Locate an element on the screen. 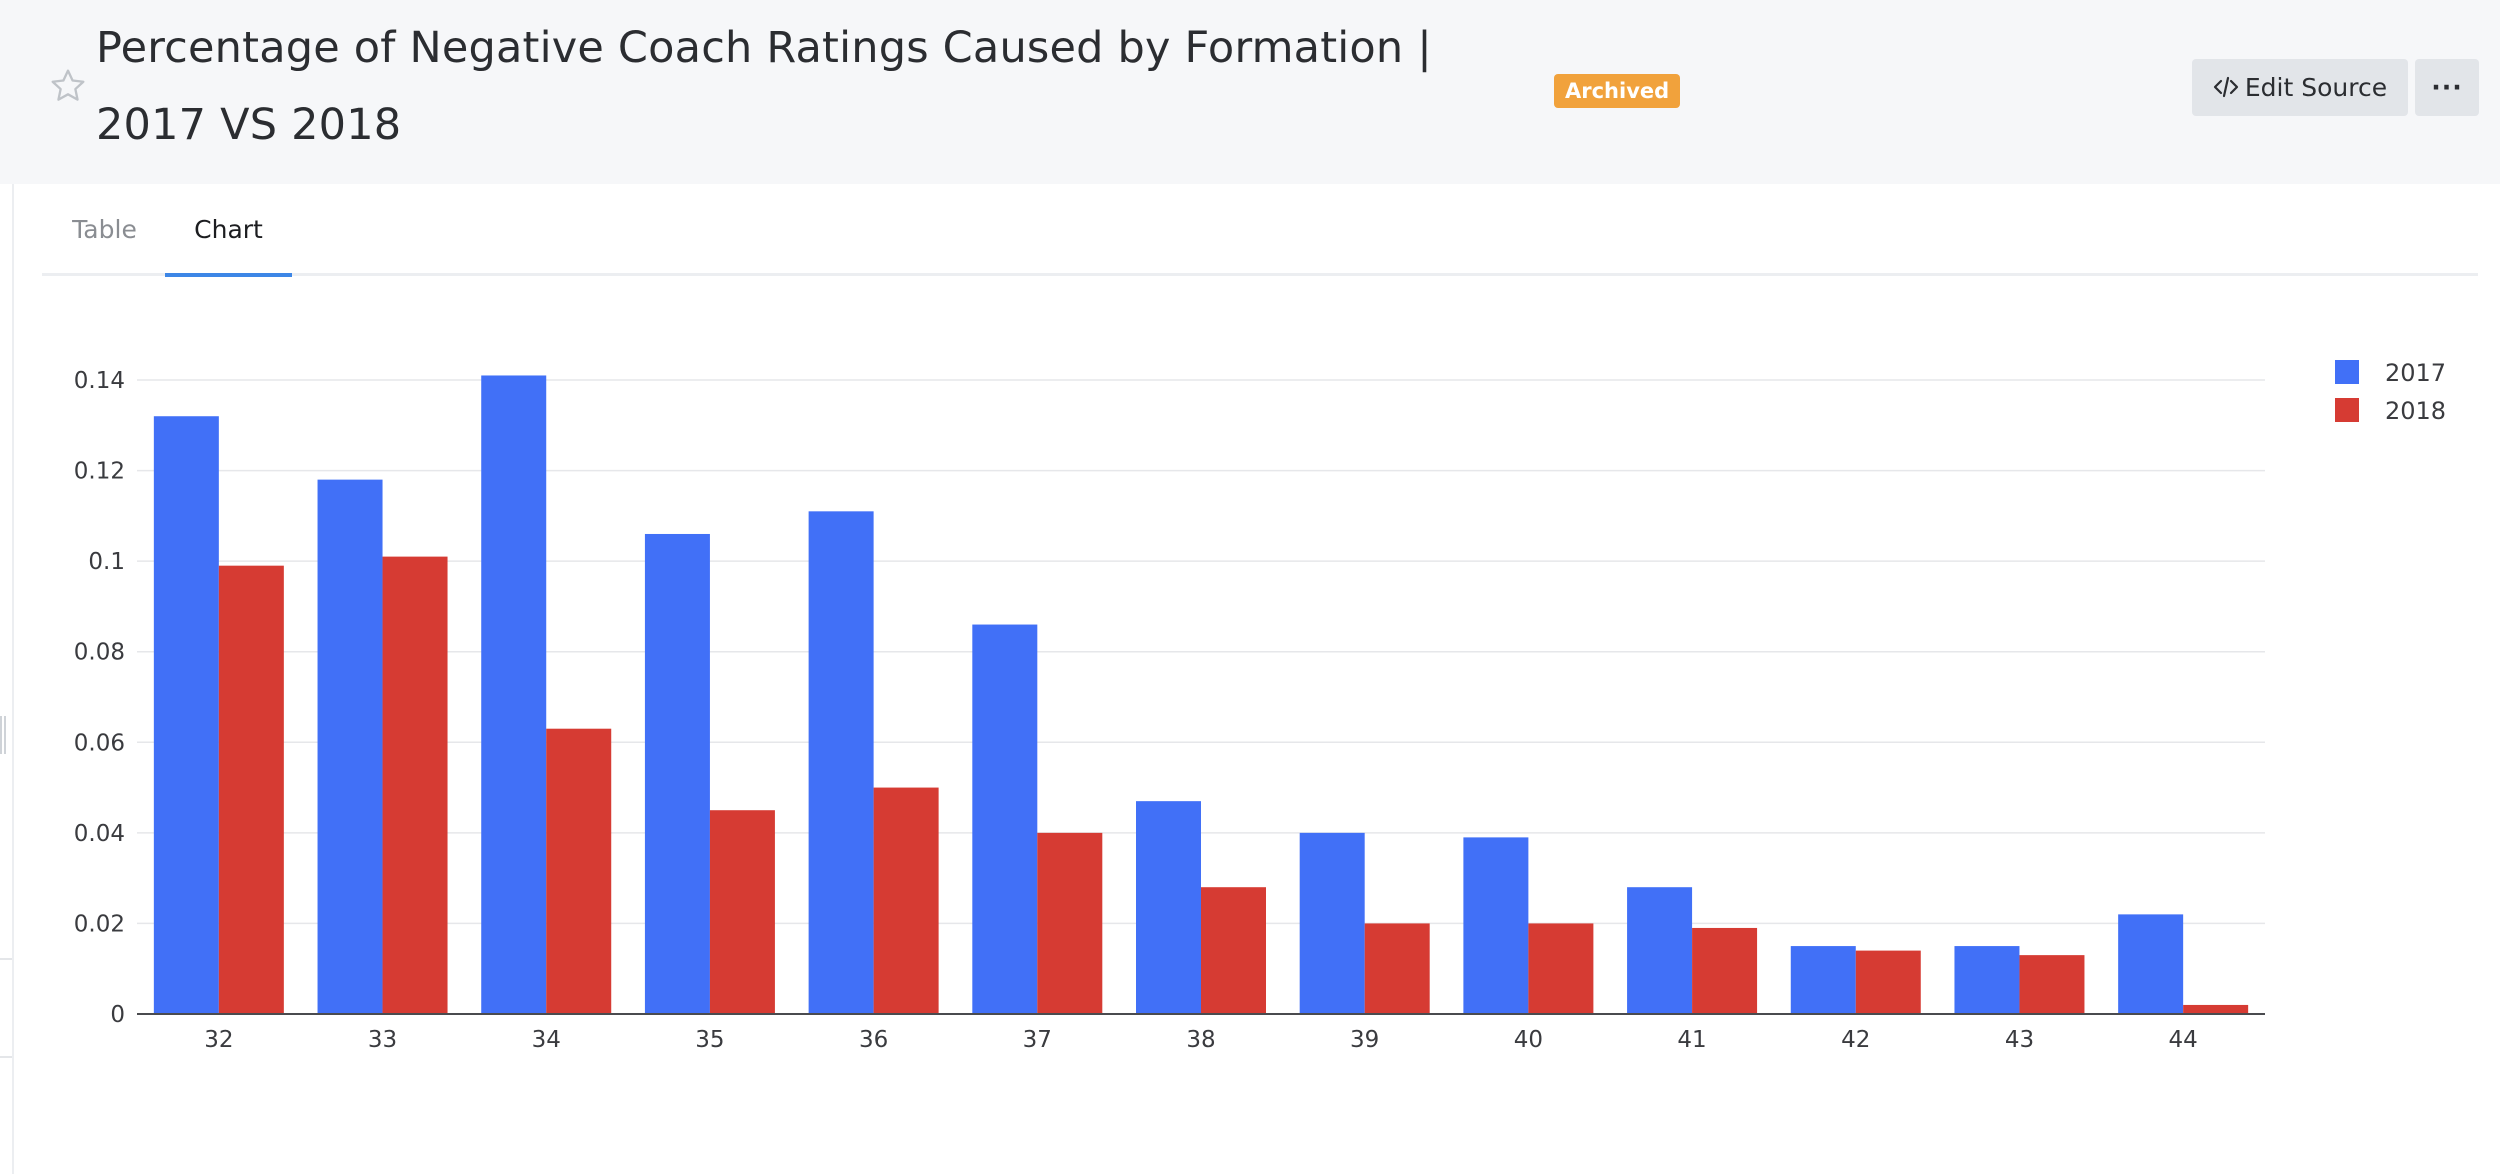 This screenshot has height=1174, width=2500. x-tick-label: 41 is located at coordinates (1691, 1040).